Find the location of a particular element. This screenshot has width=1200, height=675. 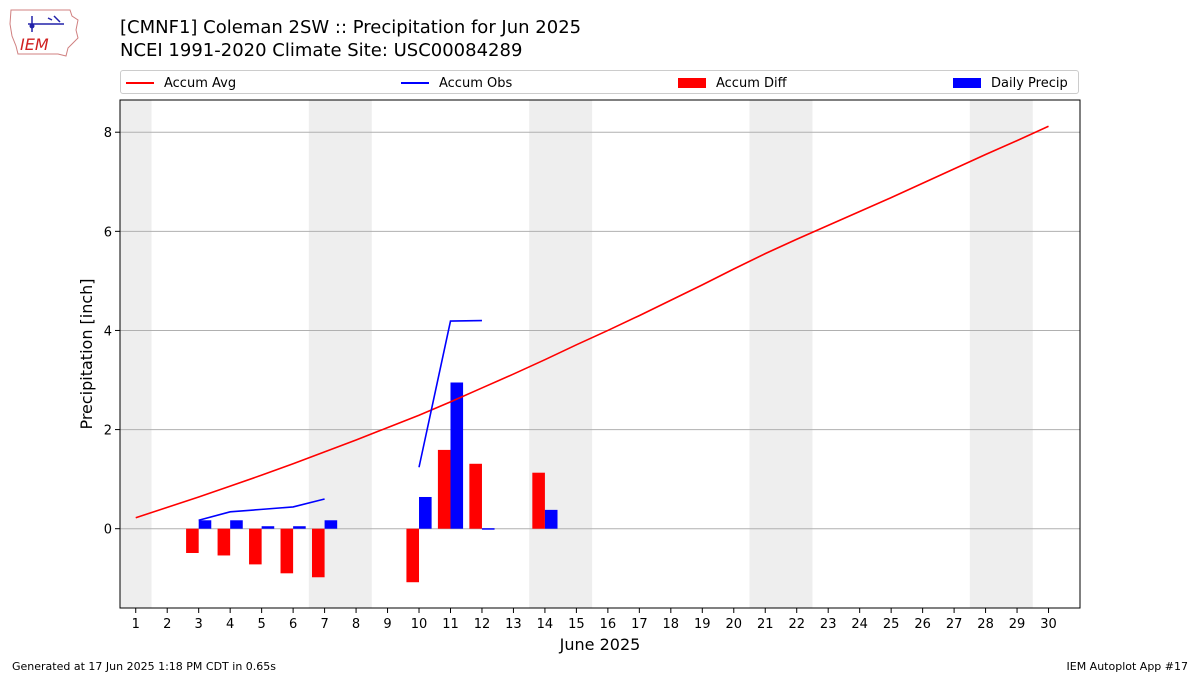

legend-item-accum-obs: Accum Obs is located at coordinates (456, 83).